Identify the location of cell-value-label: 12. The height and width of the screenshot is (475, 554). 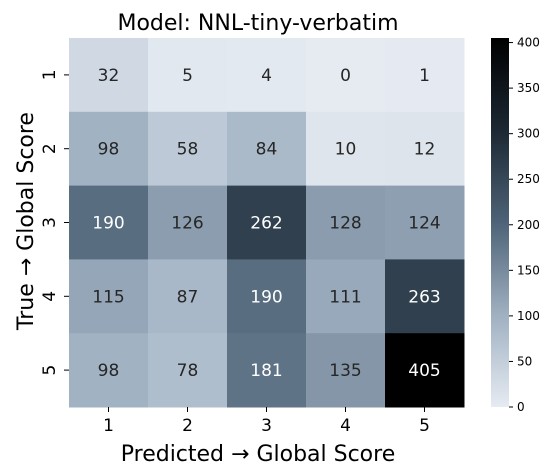
(425, 150).